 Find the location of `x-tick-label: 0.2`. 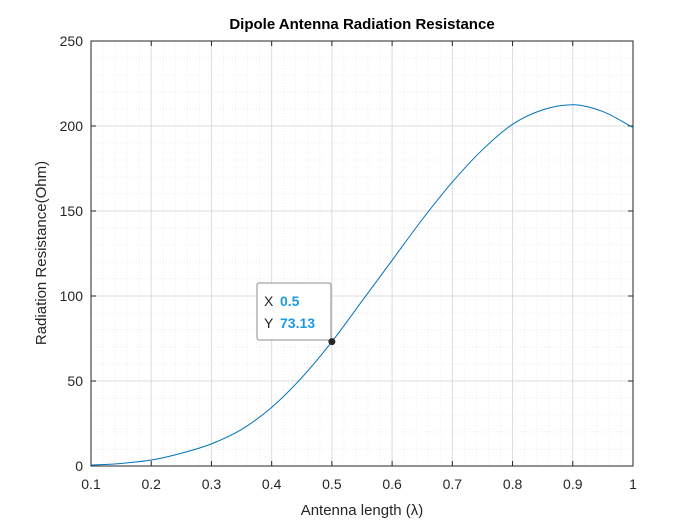

x-tick-label: 0.2 is located at coordinates (151, 484).